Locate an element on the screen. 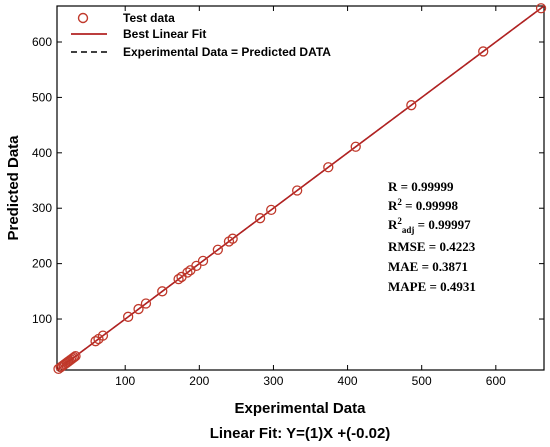 The image size is (550, 447). stat-r: R = 0.99999 is located at coordinates (421, 186).